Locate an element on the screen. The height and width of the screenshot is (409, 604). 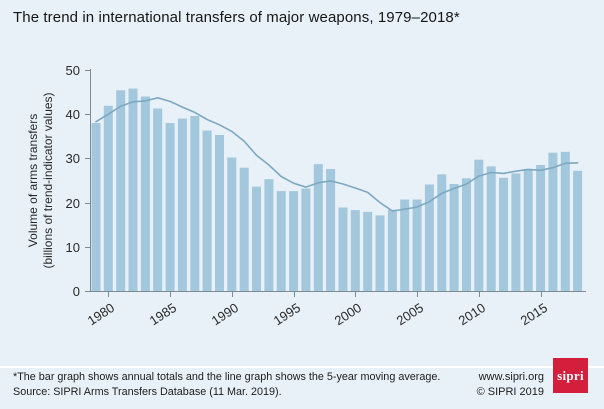
bar-1999 is located at coordinates (343, 249).